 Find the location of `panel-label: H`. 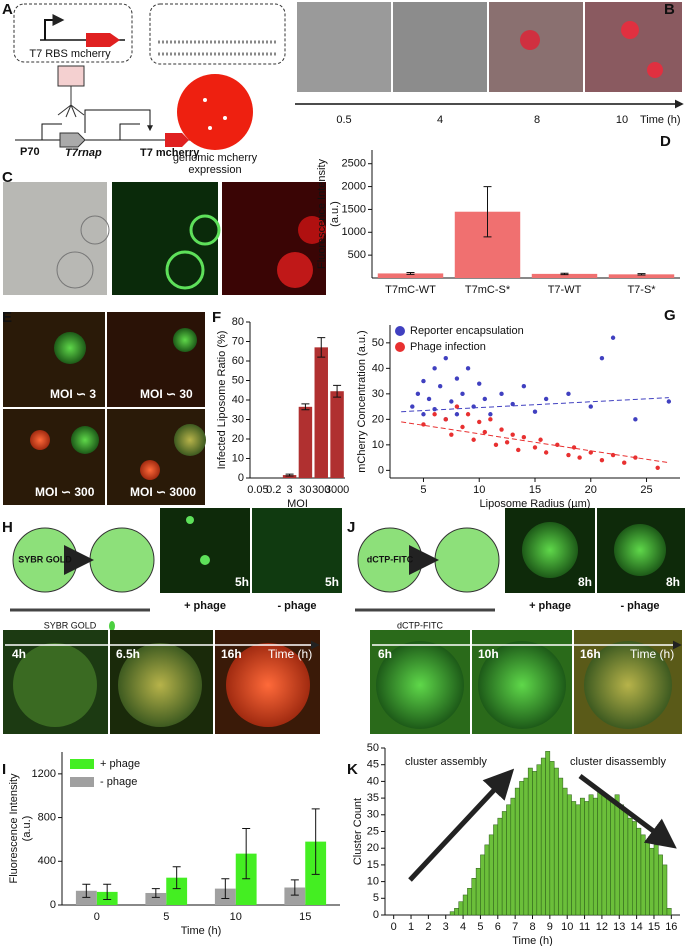

panel-label: H is located at coordinates (7, 527).